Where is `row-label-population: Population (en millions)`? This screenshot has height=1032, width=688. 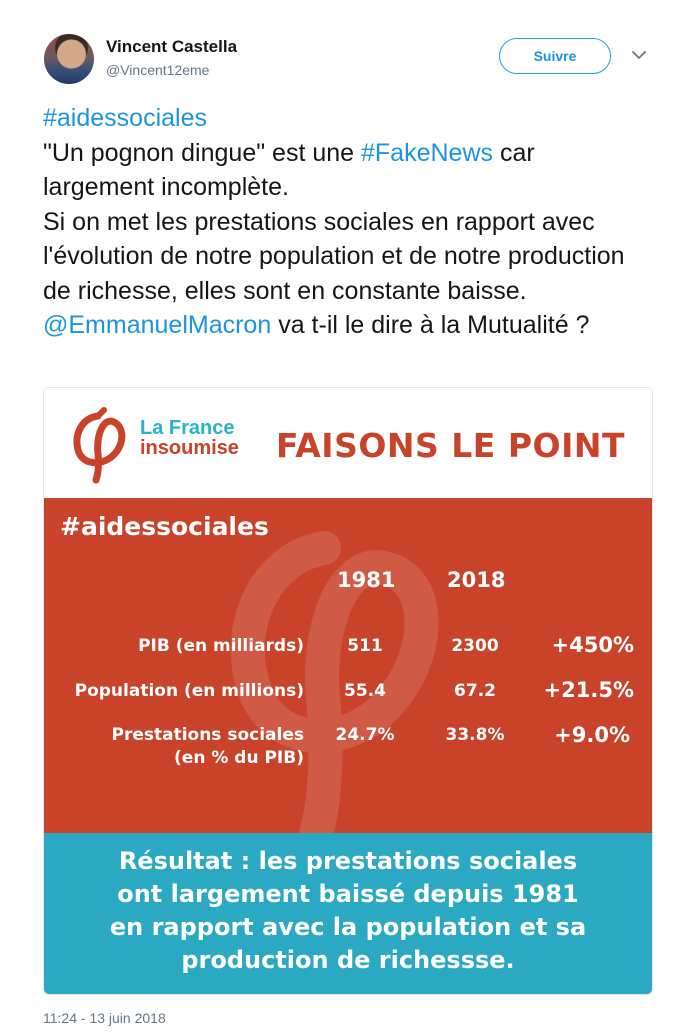 row-label-population: Population (en millions) is located at coordinates (189, 691).